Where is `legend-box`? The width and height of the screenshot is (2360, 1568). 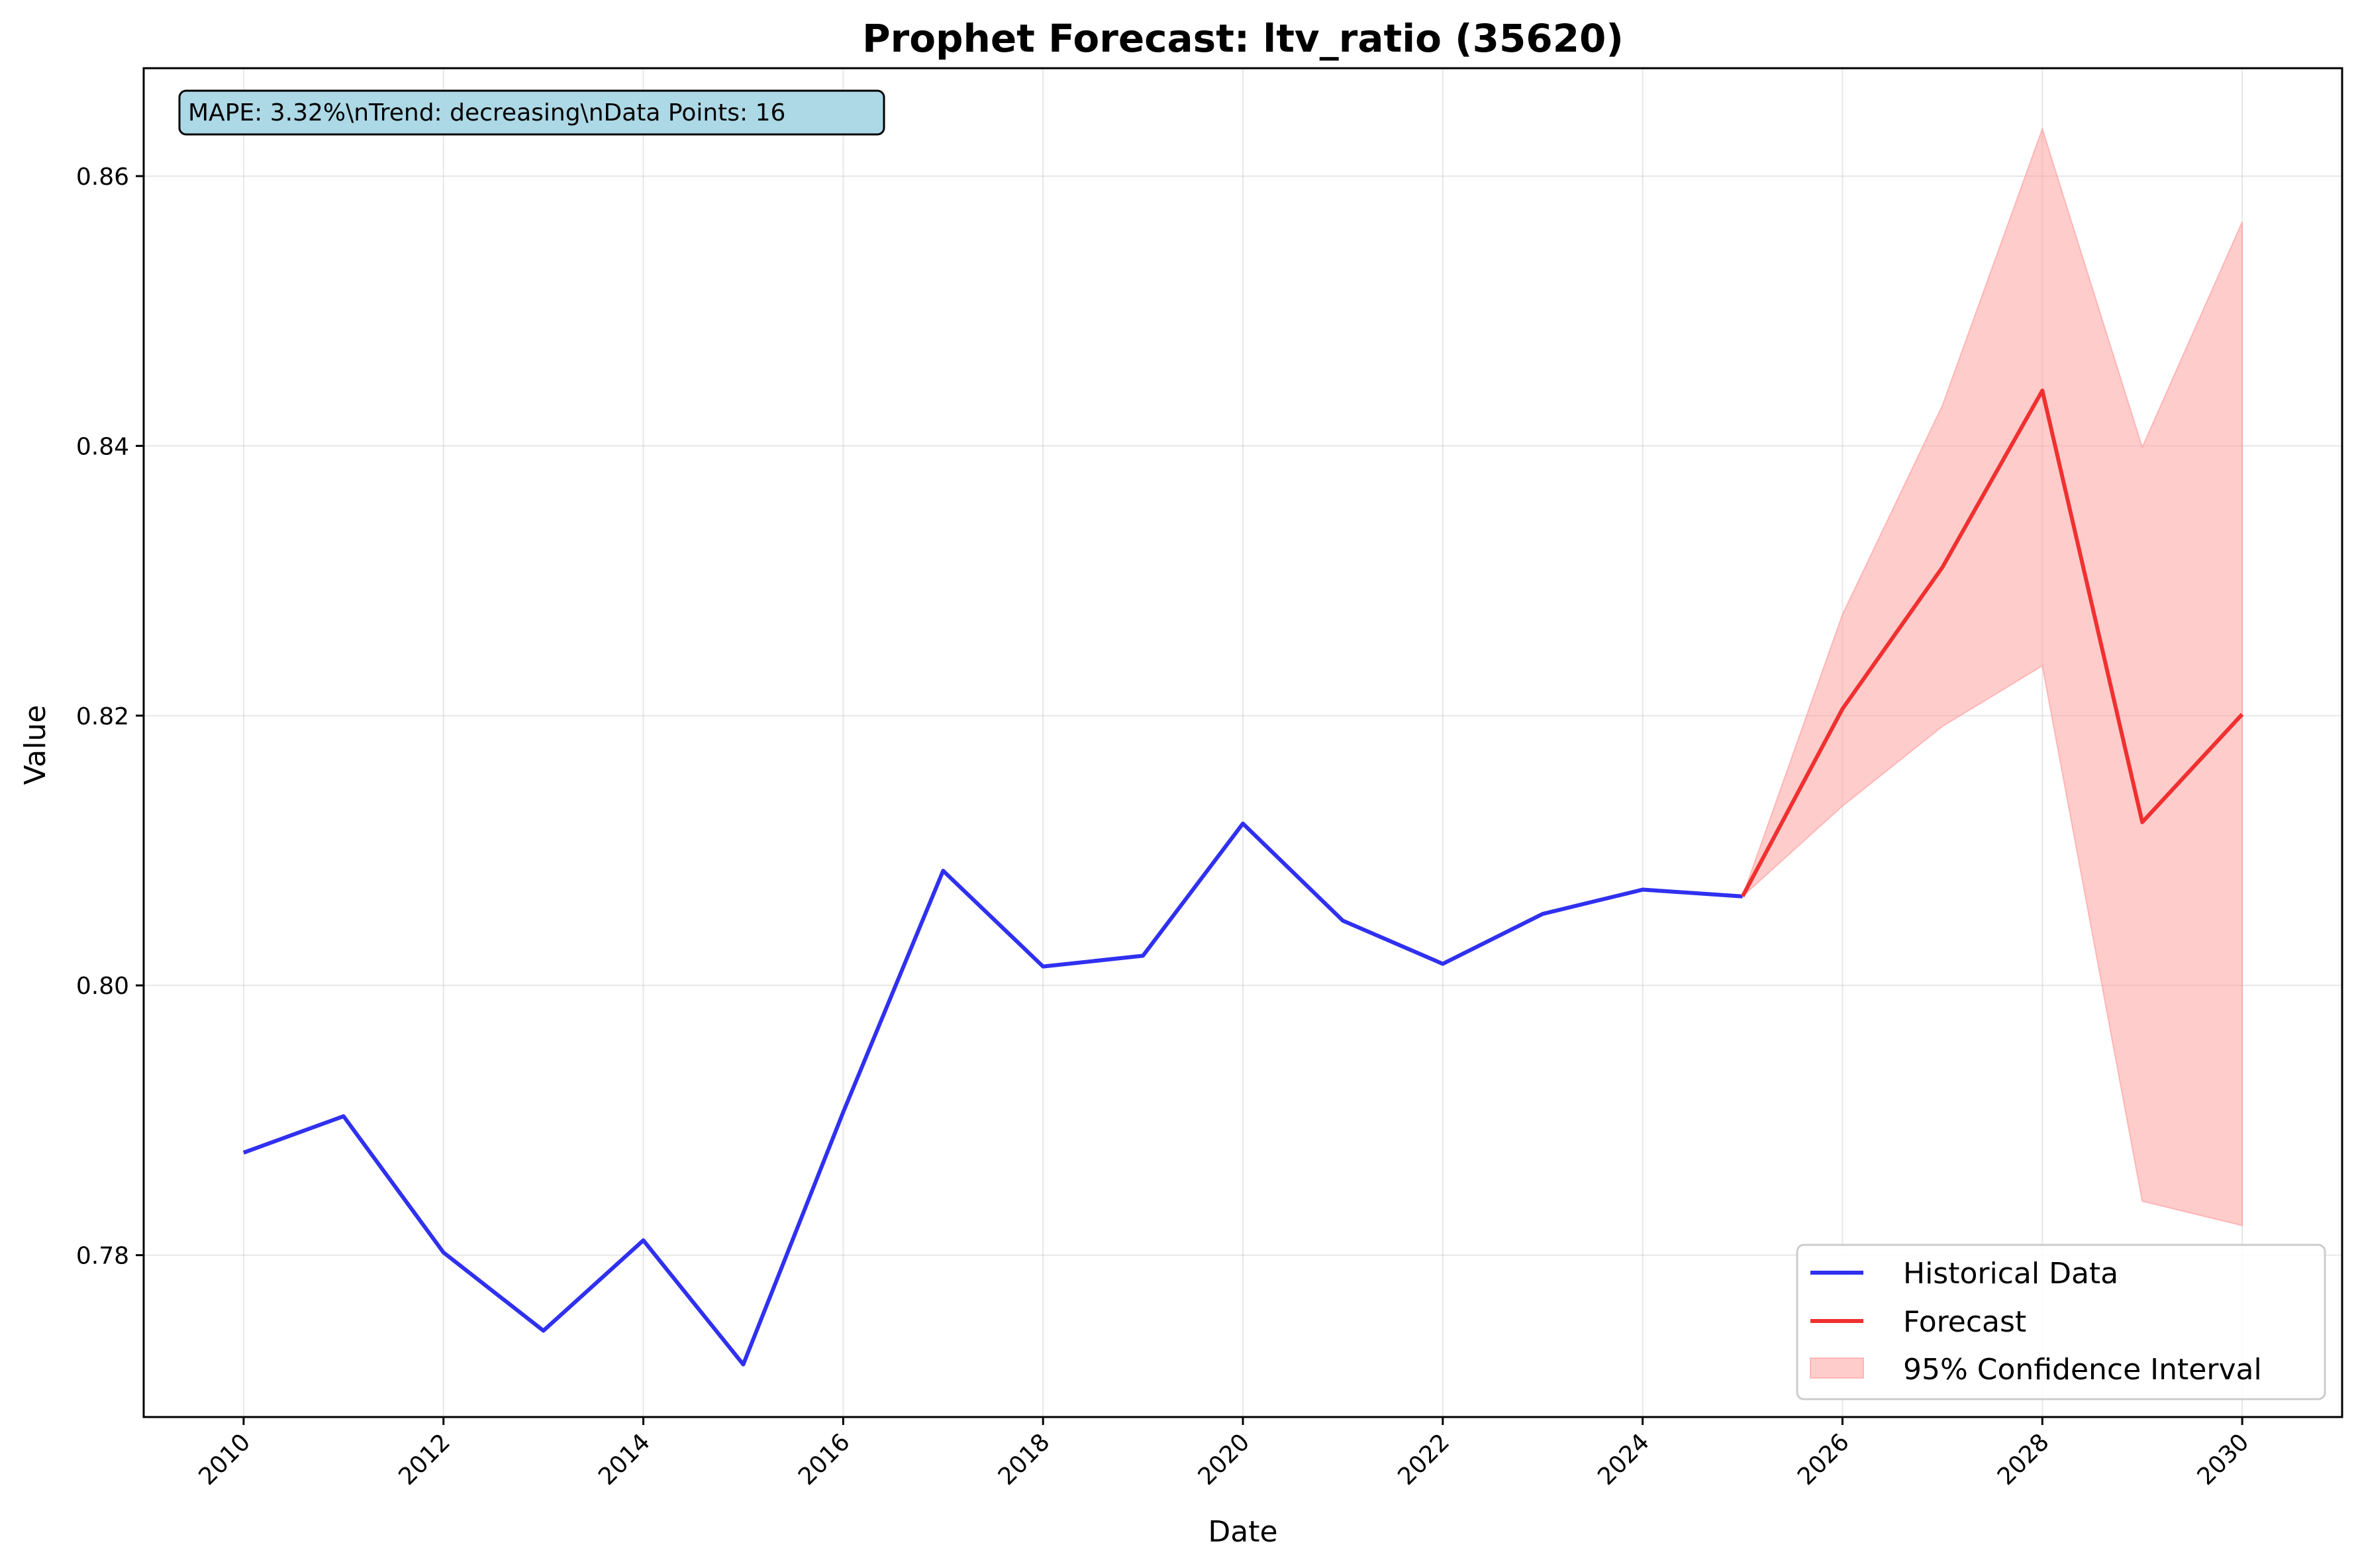 legend-box is located at coordinates (2061, 1322).